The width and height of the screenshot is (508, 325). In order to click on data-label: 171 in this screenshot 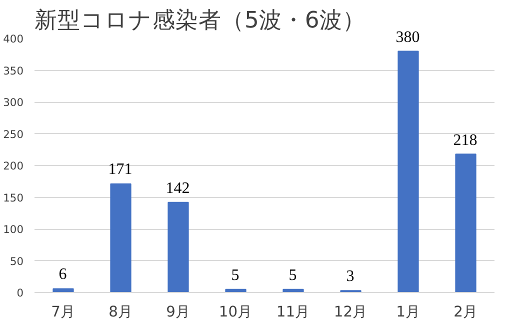, I will do `click(120, 170)`.